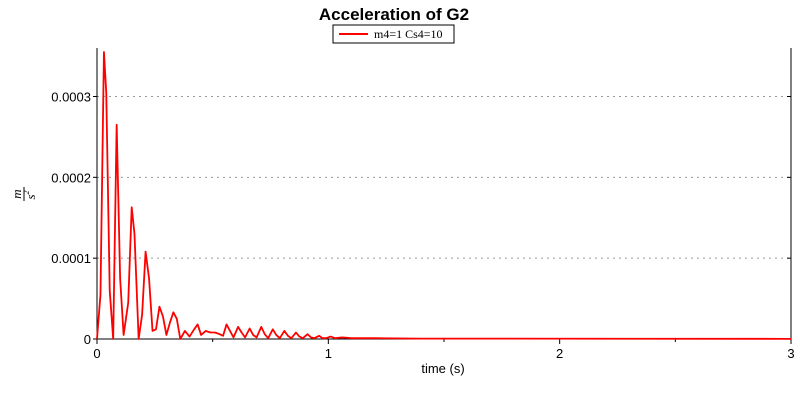  Describe the element at coordinates (30, 194) in the screenshot. I see `y-axis-label-denominator: s2` at that location.